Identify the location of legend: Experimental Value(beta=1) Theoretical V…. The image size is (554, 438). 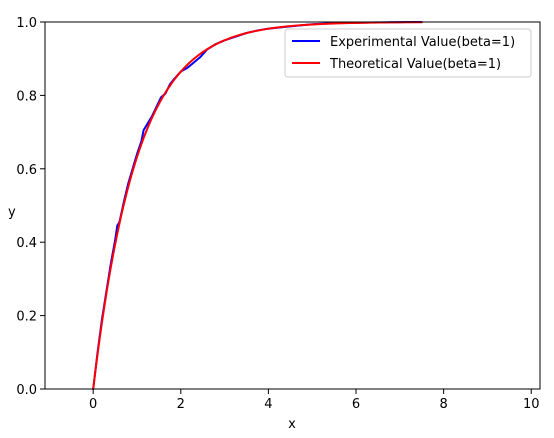
(408, 53).